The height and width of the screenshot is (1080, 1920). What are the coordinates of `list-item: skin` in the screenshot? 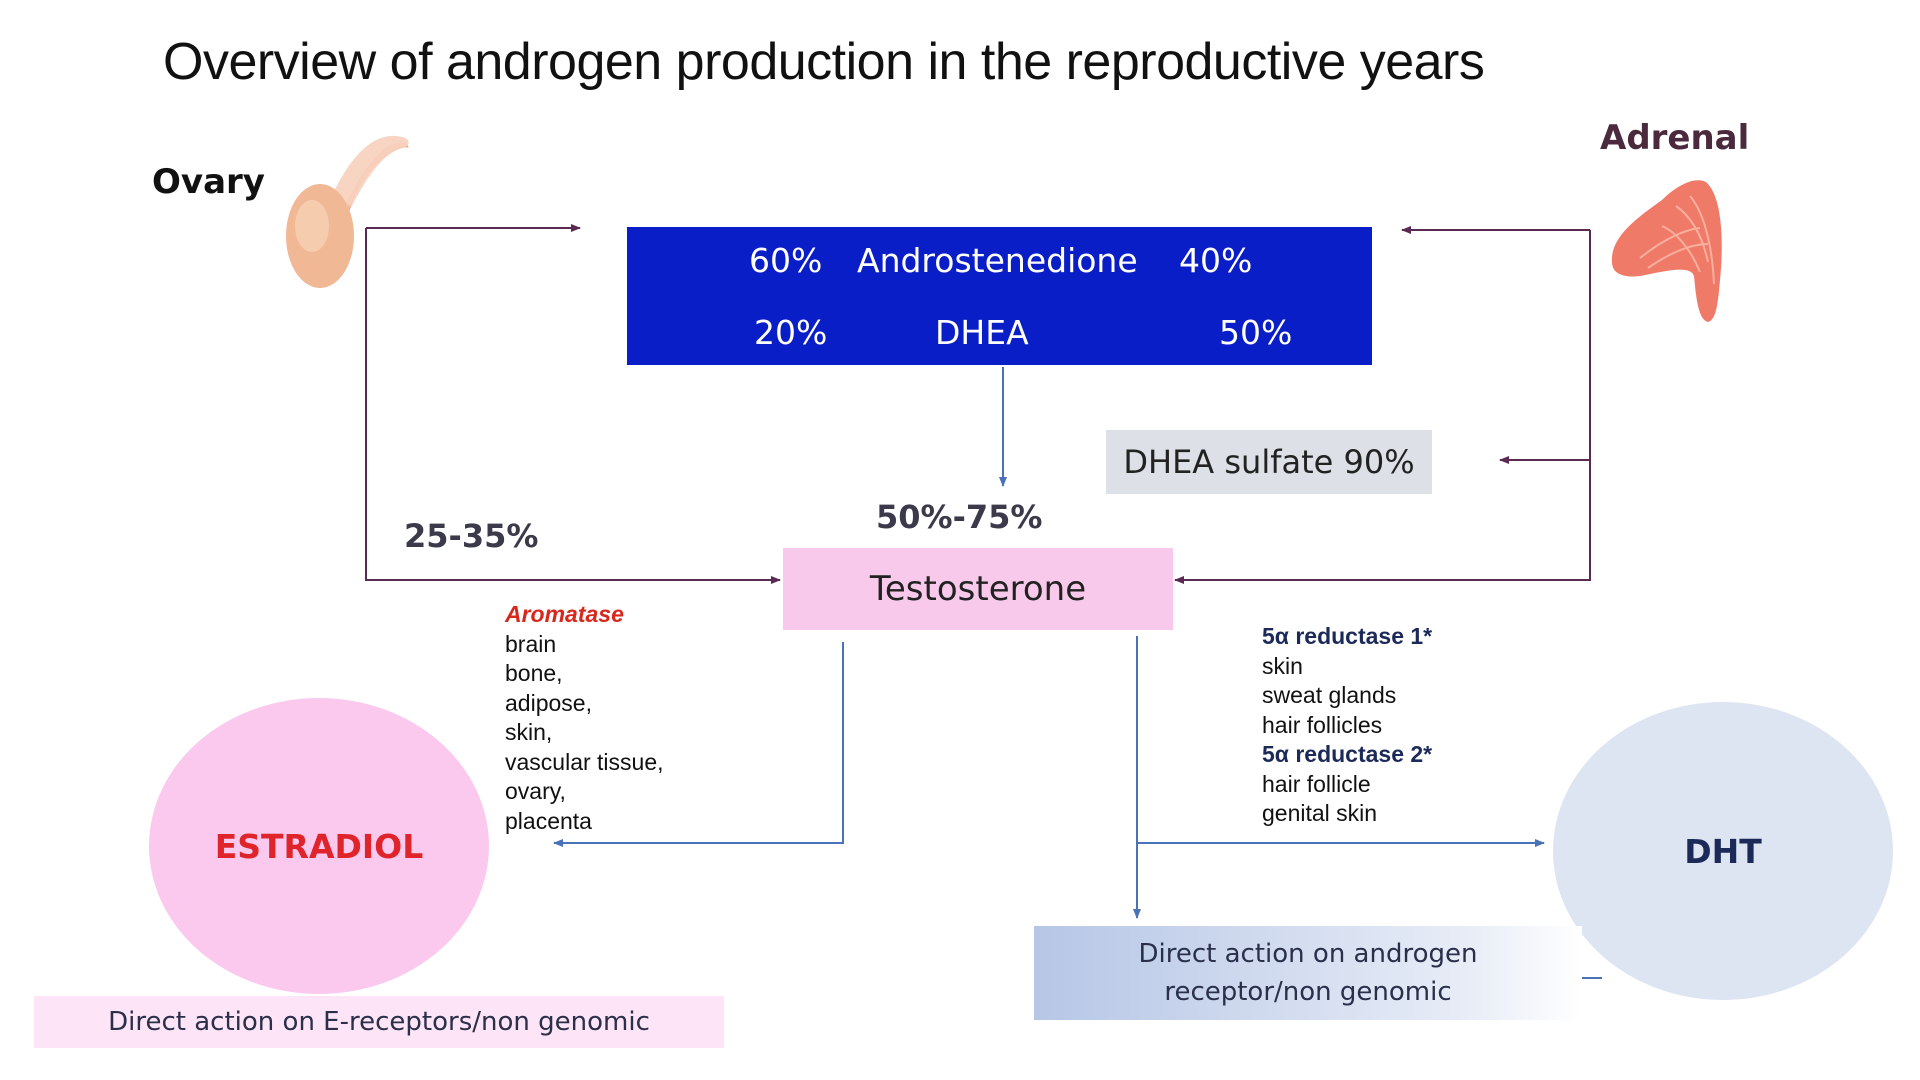 It's located at (1282, 665).